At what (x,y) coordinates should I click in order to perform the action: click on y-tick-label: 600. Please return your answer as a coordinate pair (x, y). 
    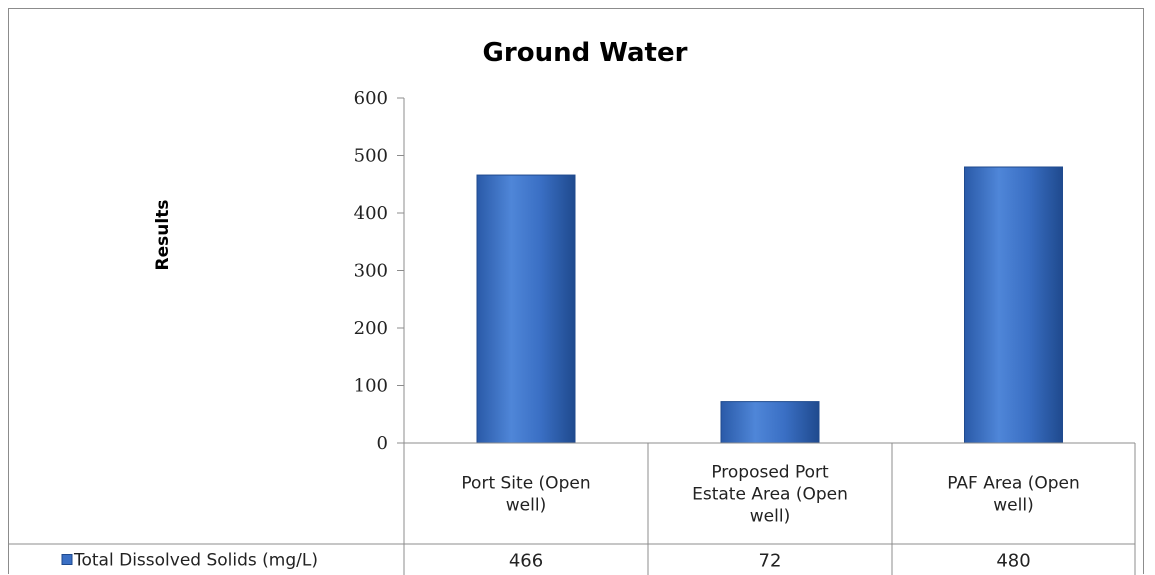
    Looking at the image, I should click on (371, 98).